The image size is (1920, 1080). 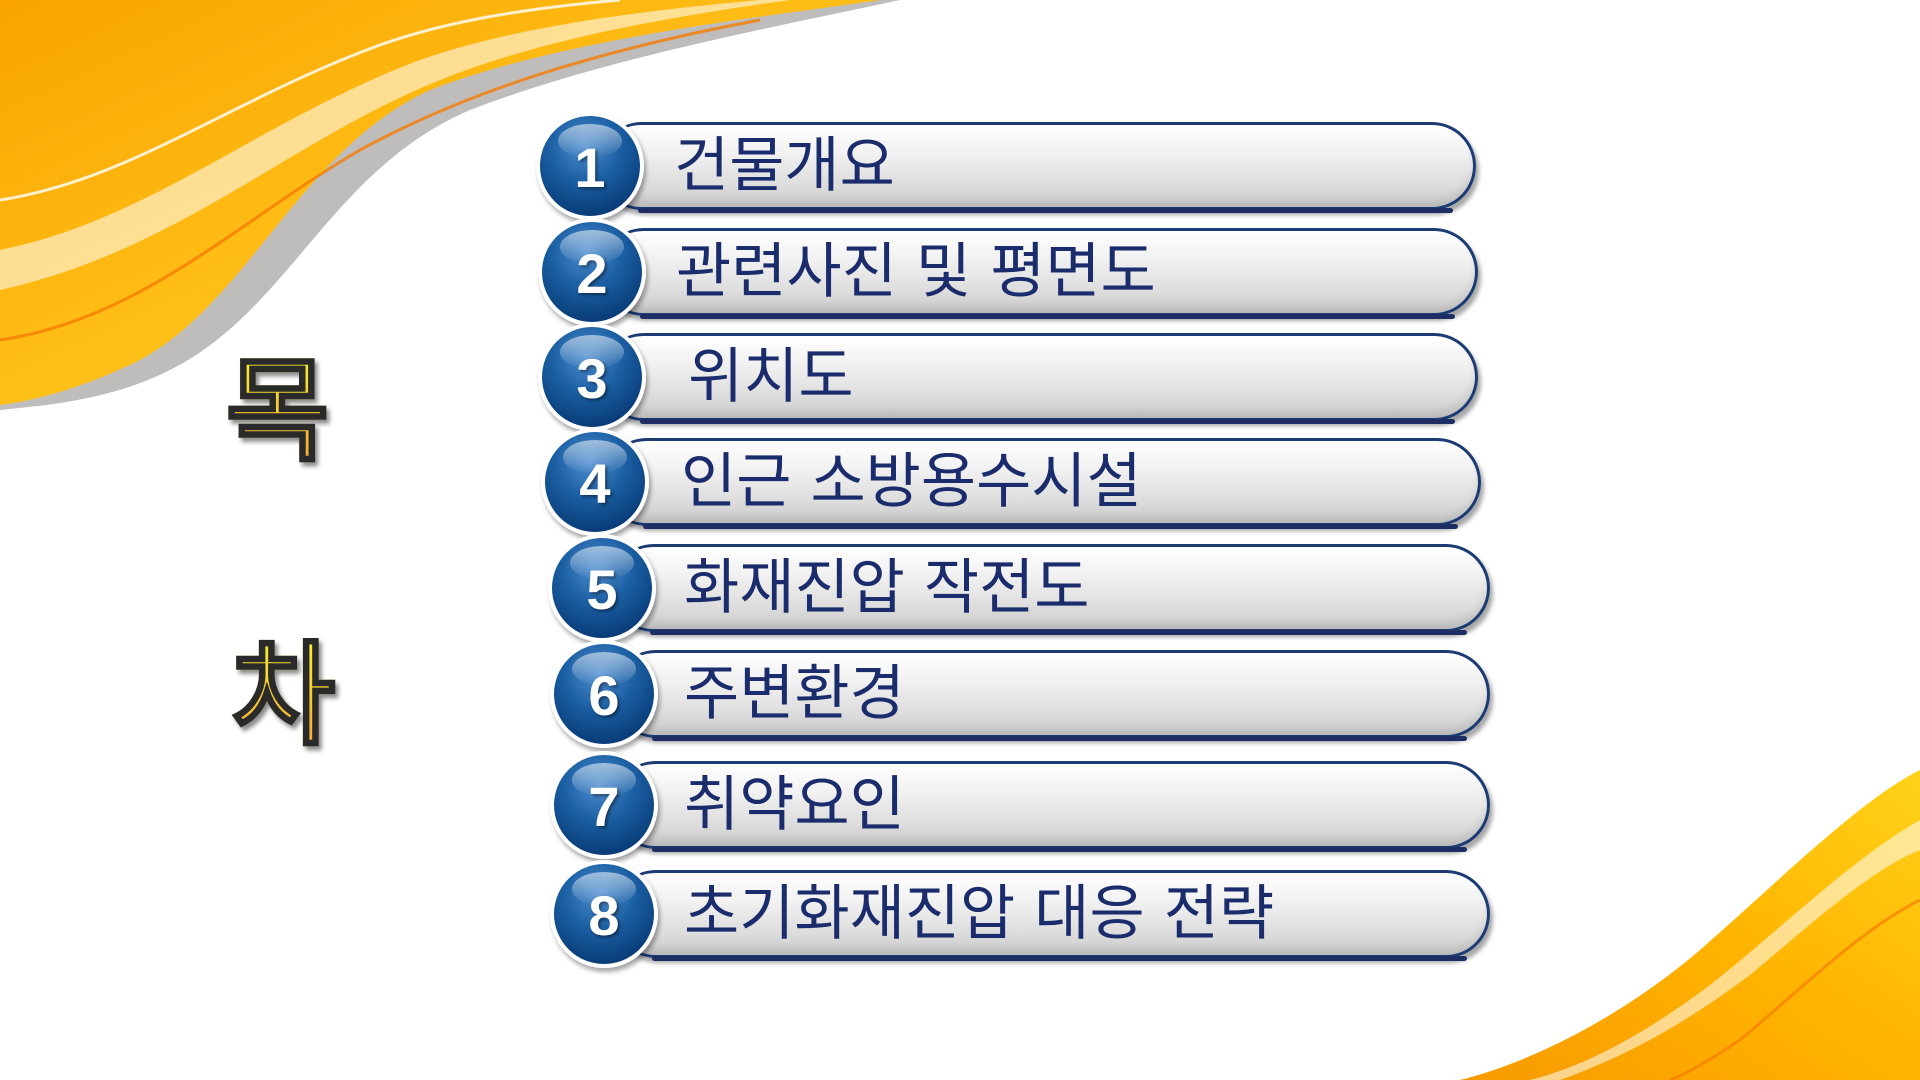 I want to click on number-badge-text: 5, so click(x=602, y=589).